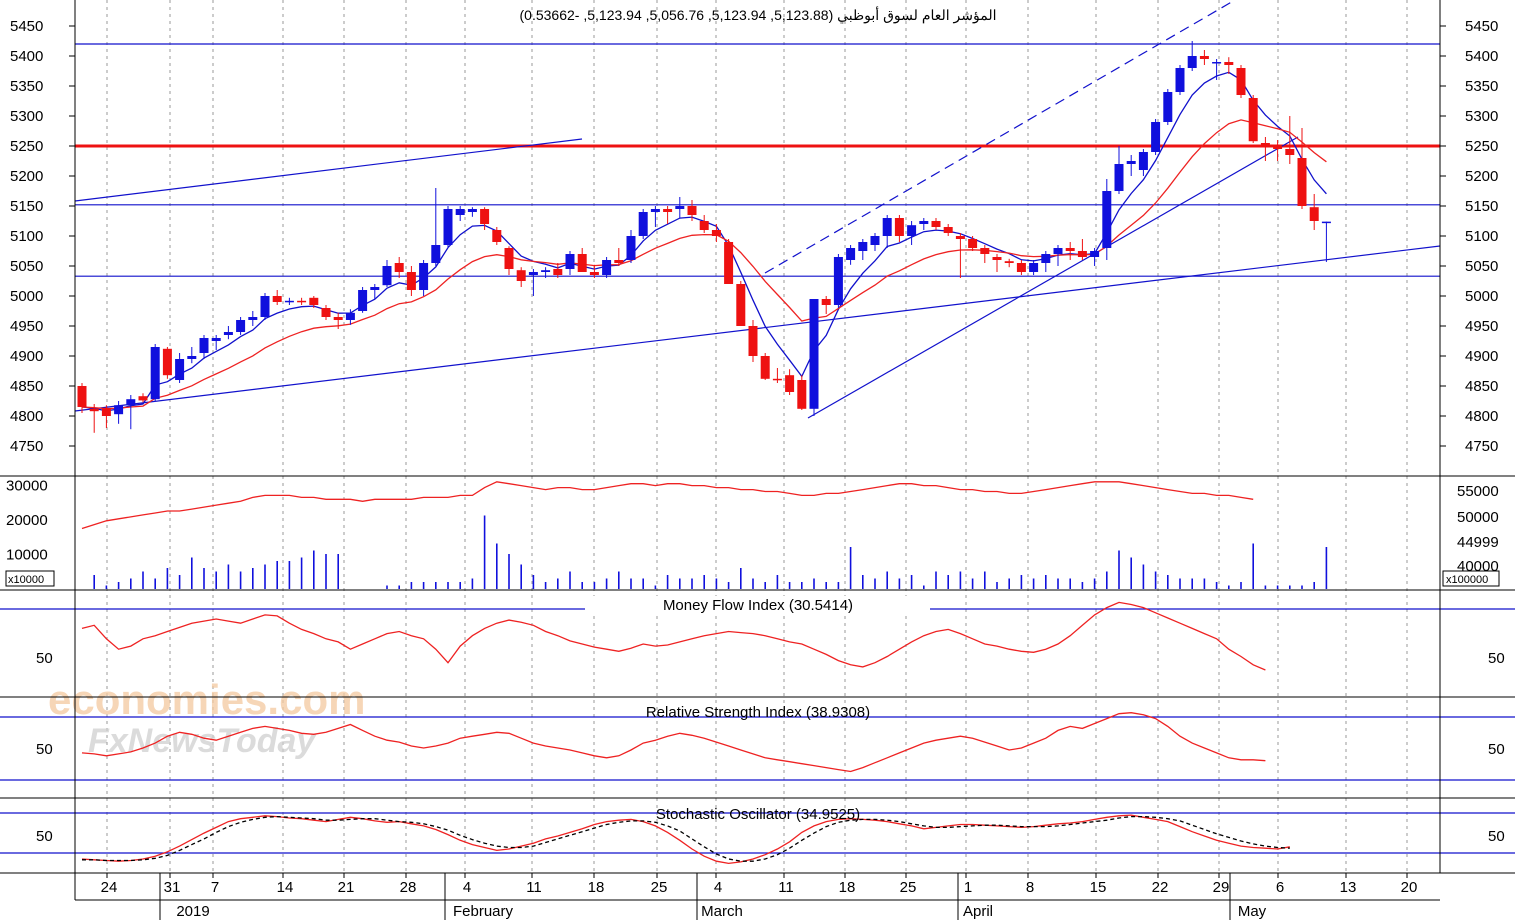 Image resolution: width=1515 pixels, height=920 pixels. I want to click on watermark: economies.com FxNewsToday, so click(206, 718).